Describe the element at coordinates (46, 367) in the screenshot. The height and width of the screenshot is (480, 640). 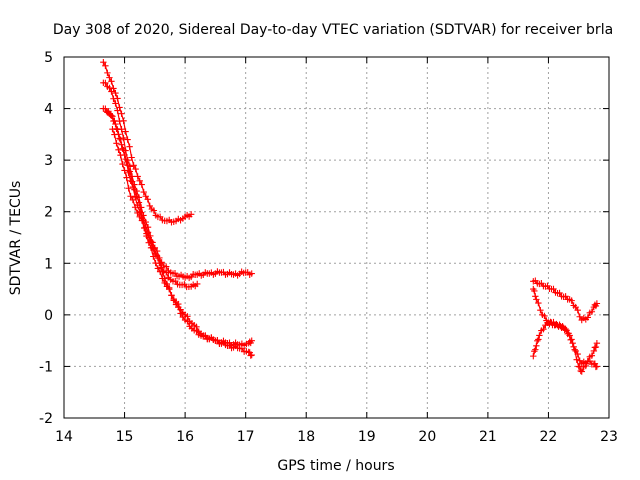
I see `y-tick-label: -1` at that location.